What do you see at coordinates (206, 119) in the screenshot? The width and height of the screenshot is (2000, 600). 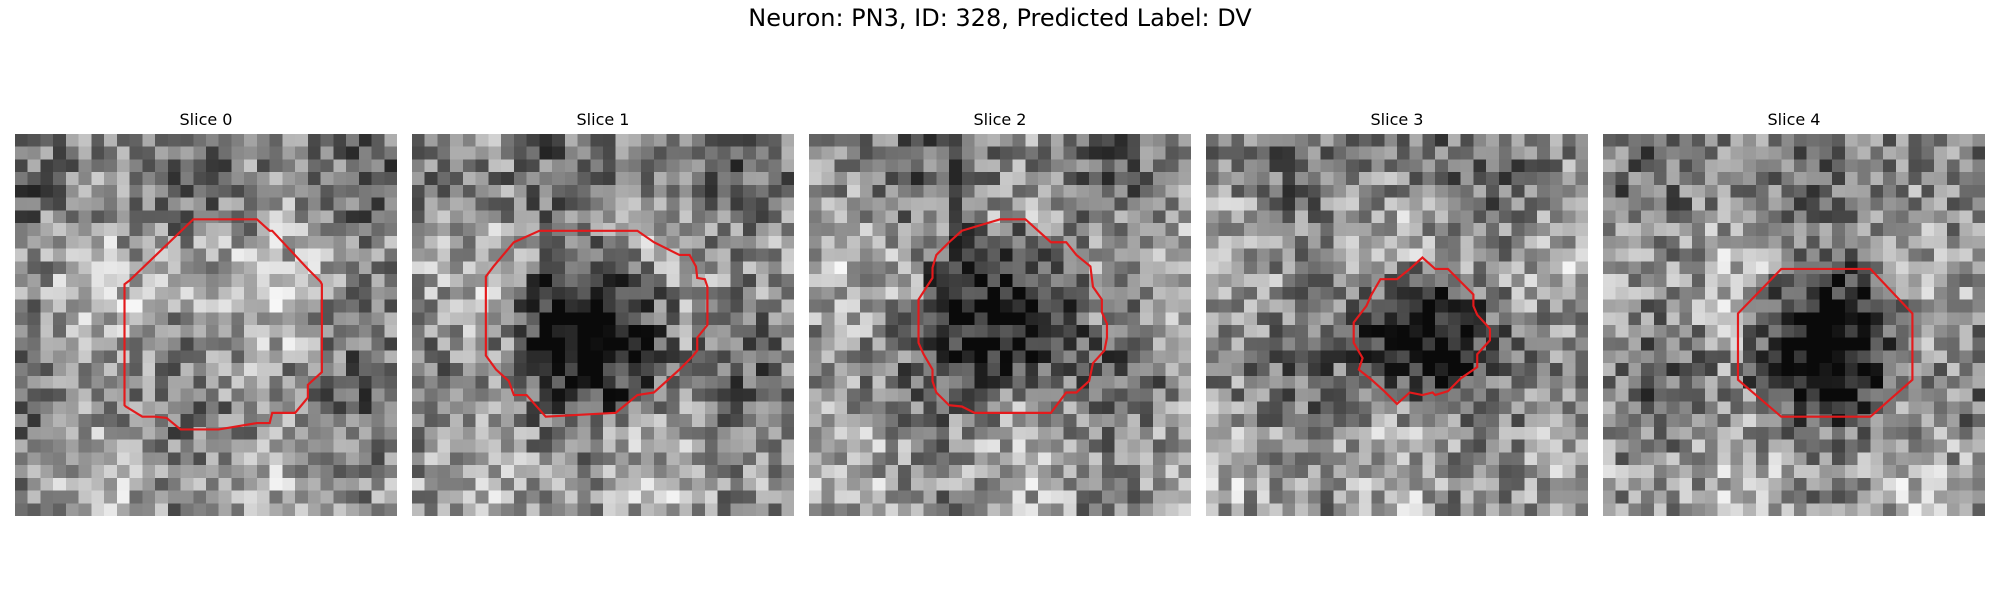 I see `slice-label-0: Slice 0` at bounding box center [206, 119].